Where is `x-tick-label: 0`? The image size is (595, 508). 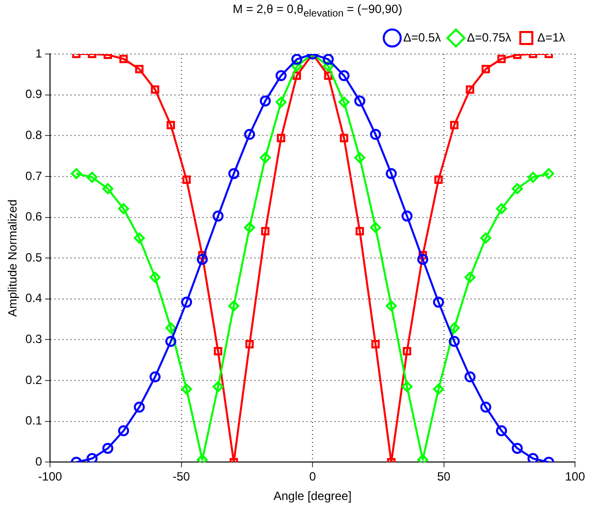 x-tick-label: 0 is located at coordinates (312, 477).